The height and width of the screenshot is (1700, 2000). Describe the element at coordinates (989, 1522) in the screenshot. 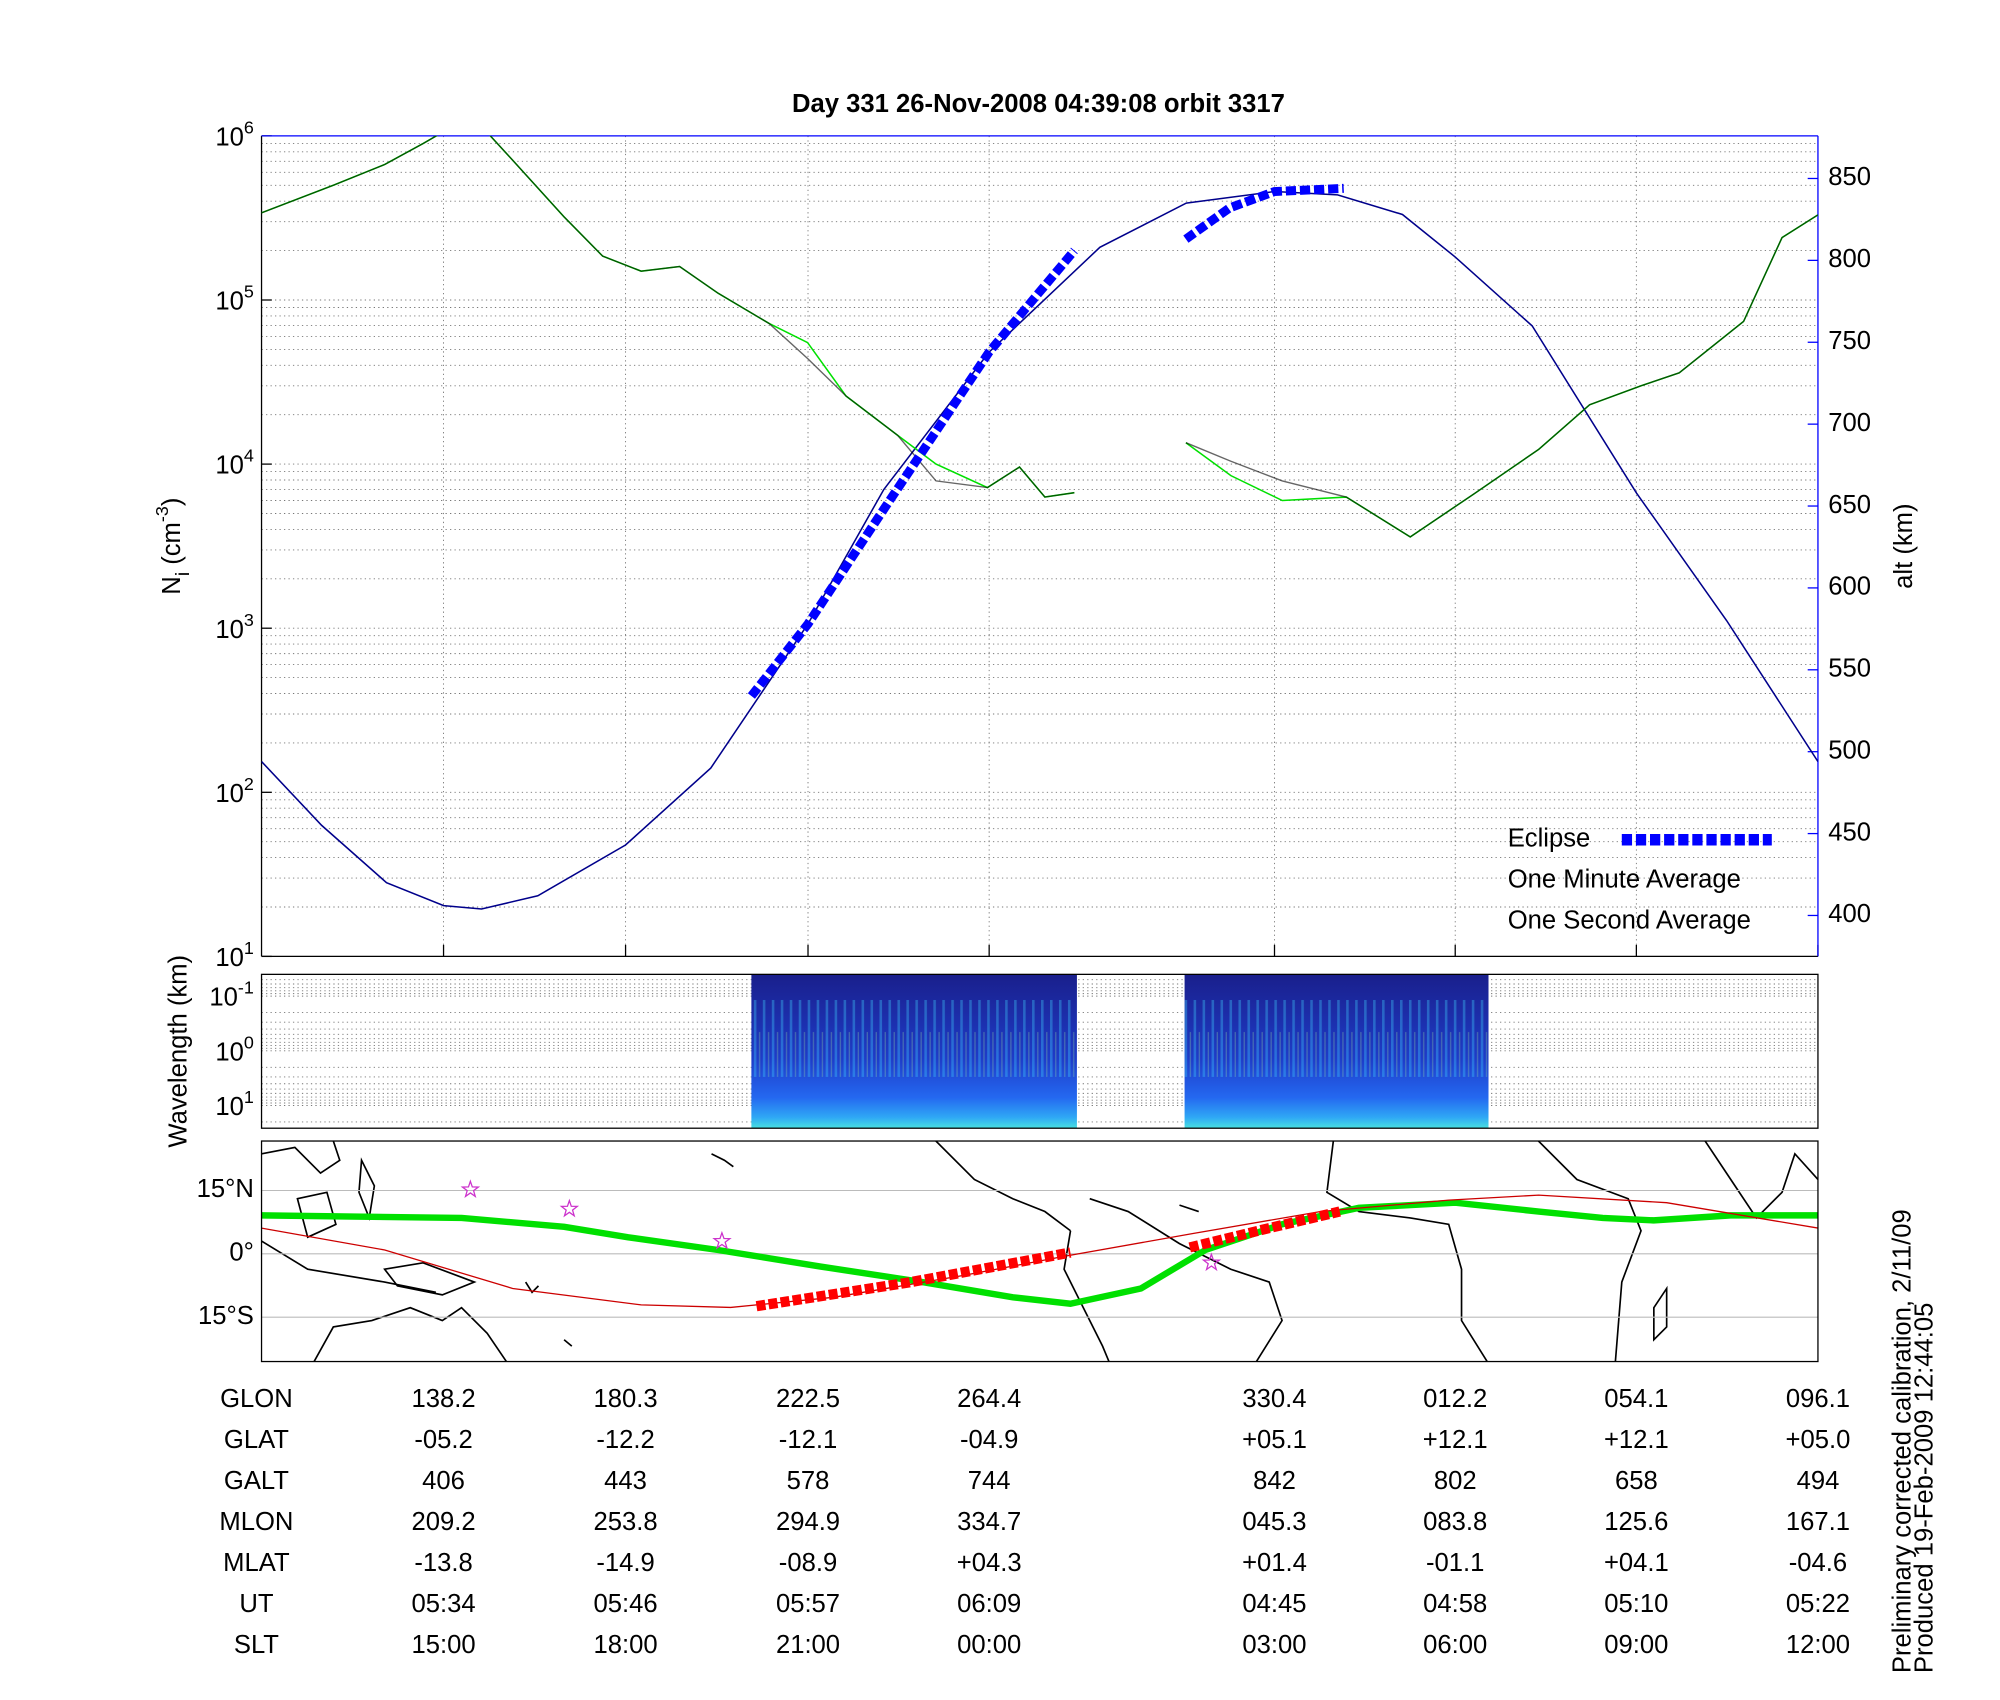

I see `table-cell: 334.7` at that location.